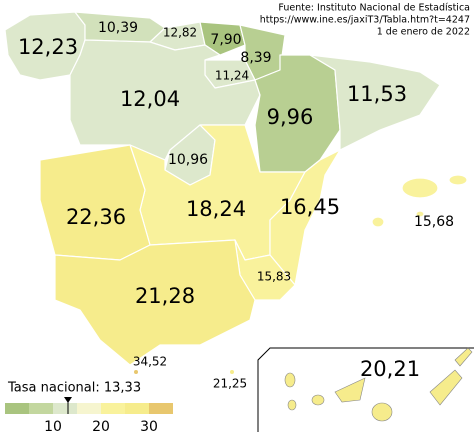  Describe the element at coordinates (150, 99) in the screenshot. I see `region-label: 12,04` at that location.